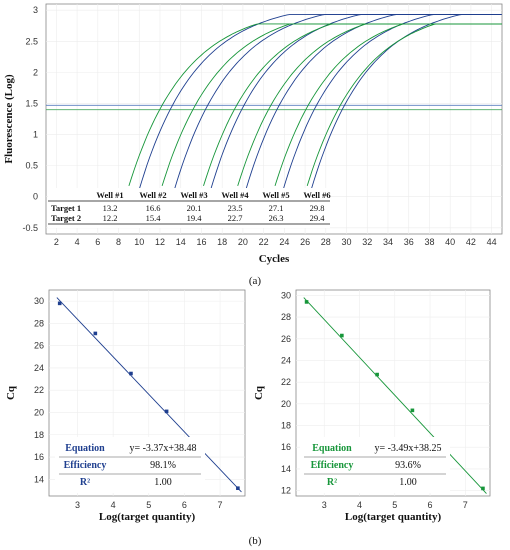 This screenshot has width=510, height=550. Describe the element at coordinates (408, 465) in the screenshot. I see `stats-value: 93.6%` at that location.